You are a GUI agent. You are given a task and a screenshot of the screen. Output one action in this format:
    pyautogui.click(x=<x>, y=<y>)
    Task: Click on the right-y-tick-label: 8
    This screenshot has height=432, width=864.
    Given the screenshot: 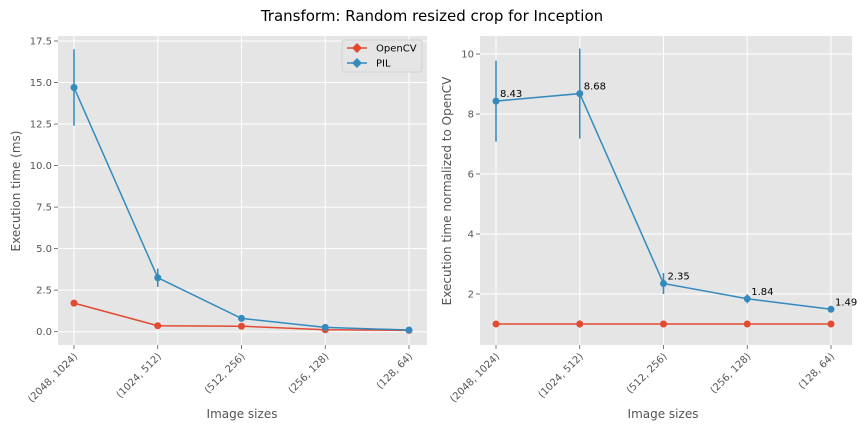 What is the action you would take?
    pyautogui.click(x=471, y=115)
    